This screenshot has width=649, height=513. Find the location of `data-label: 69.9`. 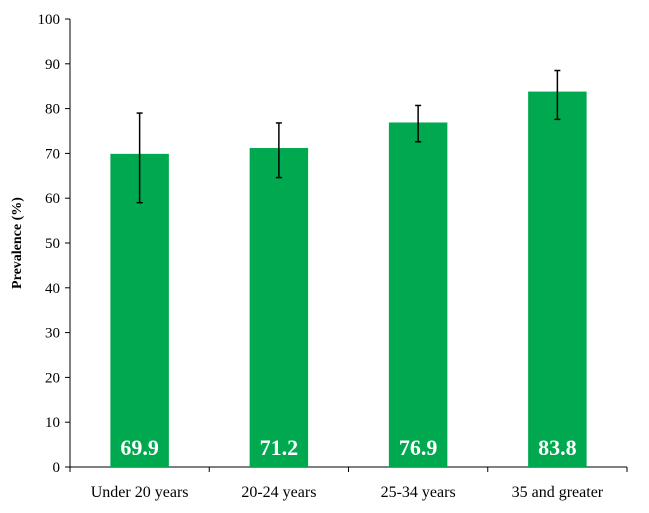

data-label: 69.9 is located at coordinates (139, 447).